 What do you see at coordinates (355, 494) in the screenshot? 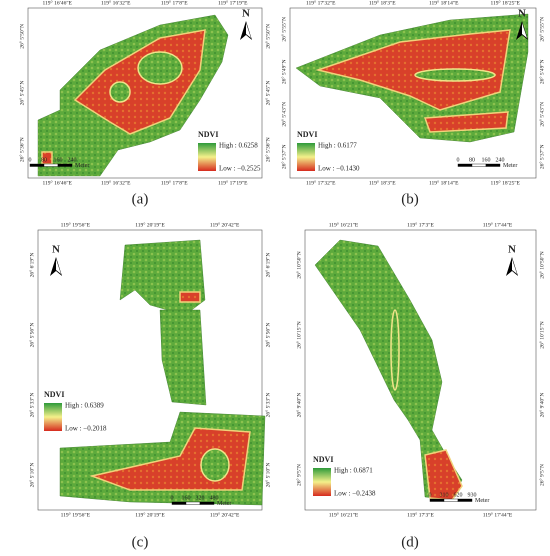
I see `legend-low: Low : −0.2438` at bounding box center [355, 494].